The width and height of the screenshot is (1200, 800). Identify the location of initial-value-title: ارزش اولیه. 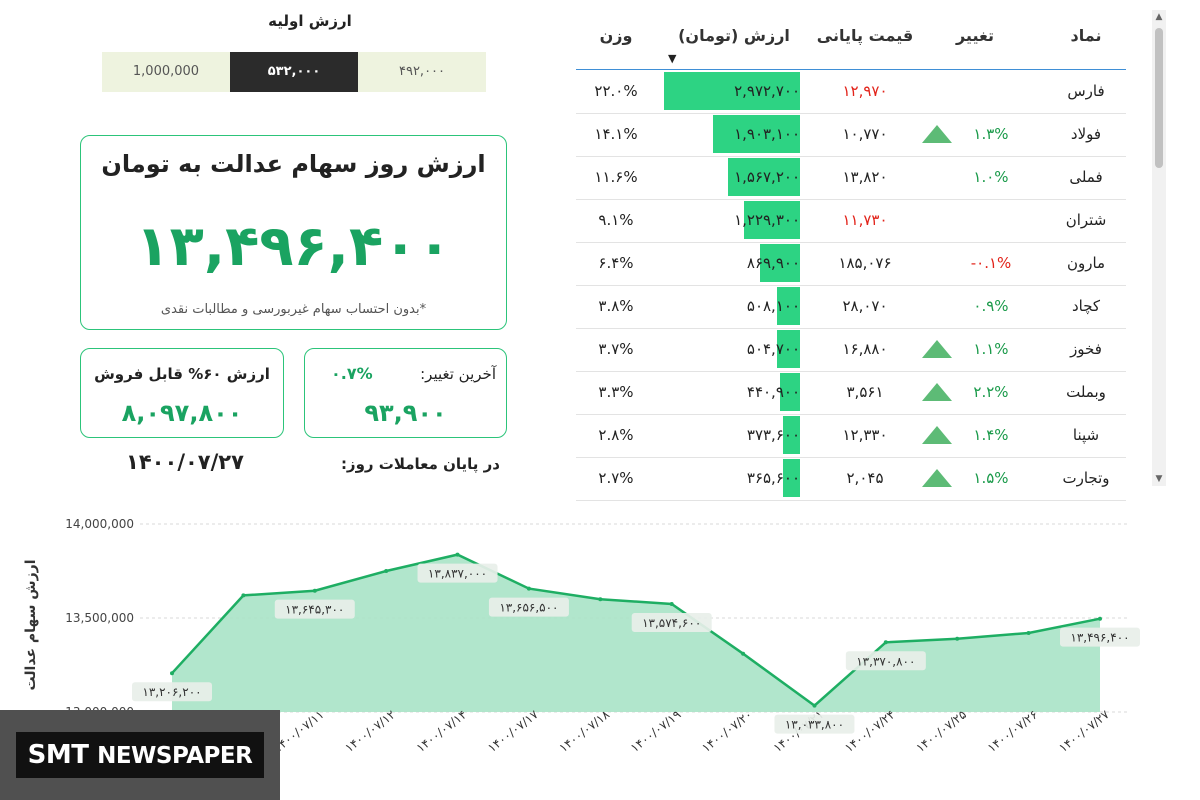
(310, 21).